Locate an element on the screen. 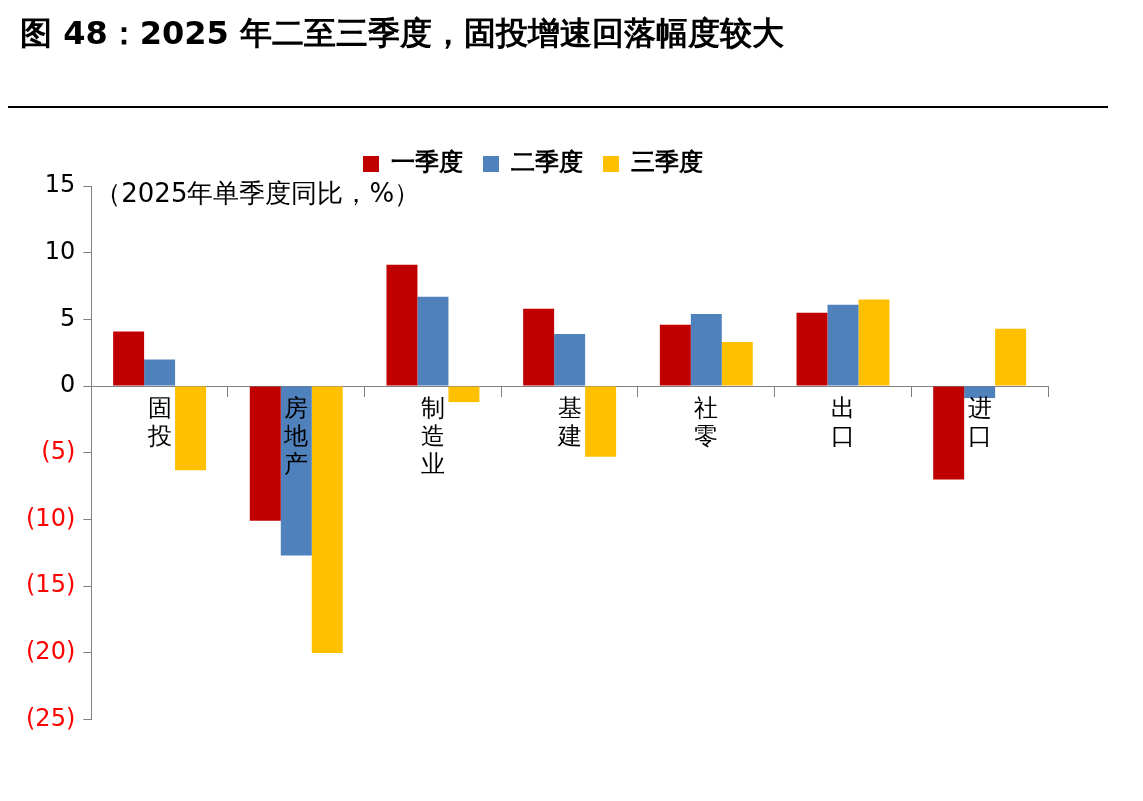  y-tick-label: 5 is located at coordinates (67, 317).